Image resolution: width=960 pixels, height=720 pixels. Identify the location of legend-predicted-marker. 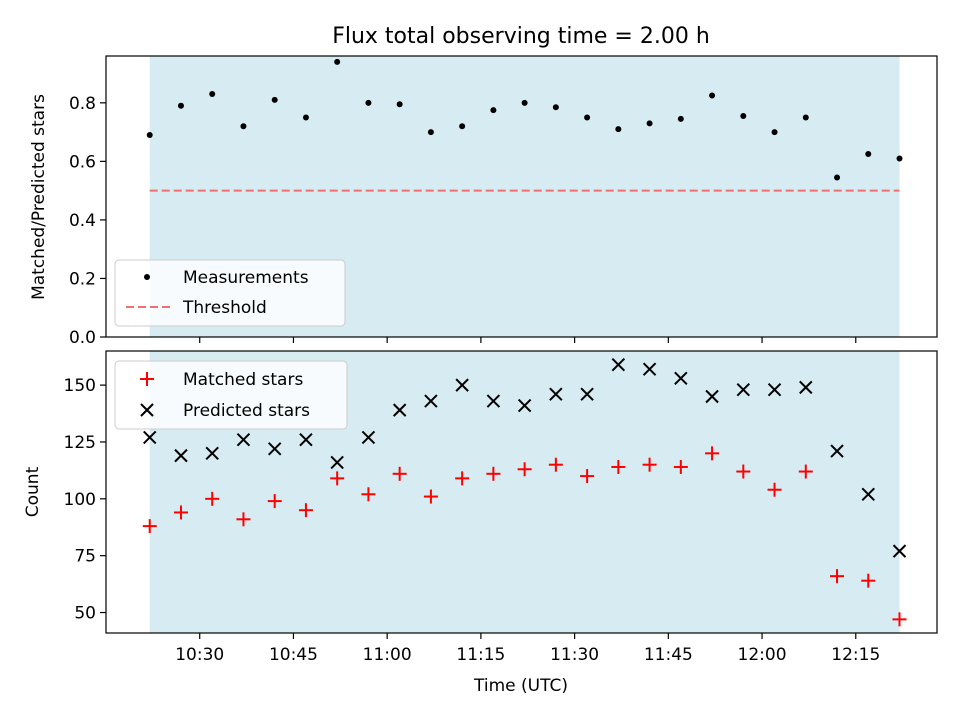
(147, 410).